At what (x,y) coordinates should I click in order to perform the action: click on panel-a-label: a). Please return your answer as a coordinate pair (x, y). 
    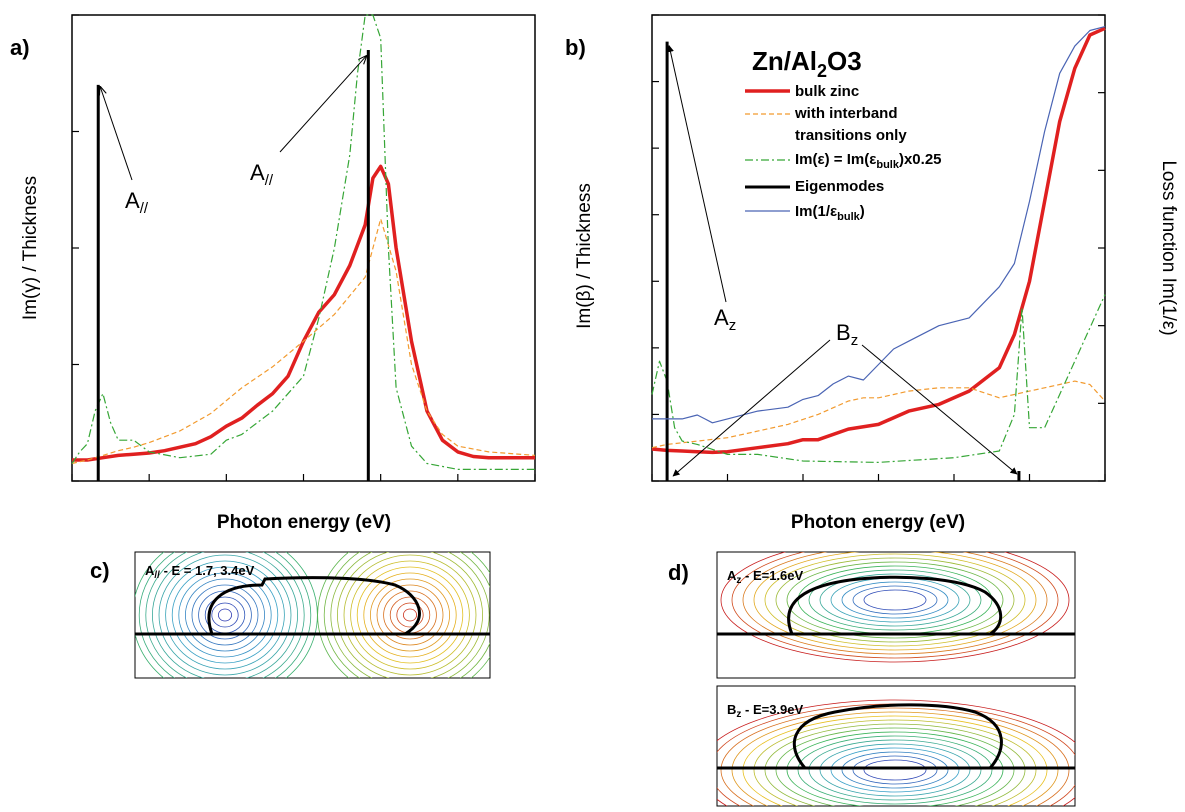
    Looking at the image, I should click on (20, 47).